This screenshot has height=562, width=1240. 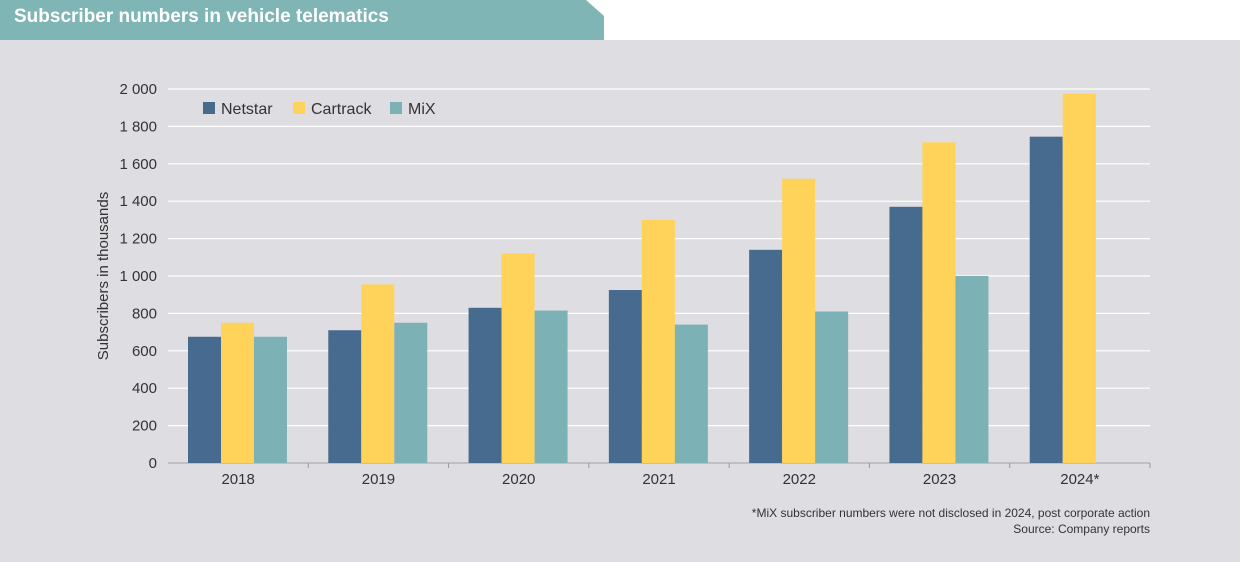 What do you see at coordinates (766, 356) in the screenshot?
I see `bar-netstar-2022` at bounding box center [766, 356].